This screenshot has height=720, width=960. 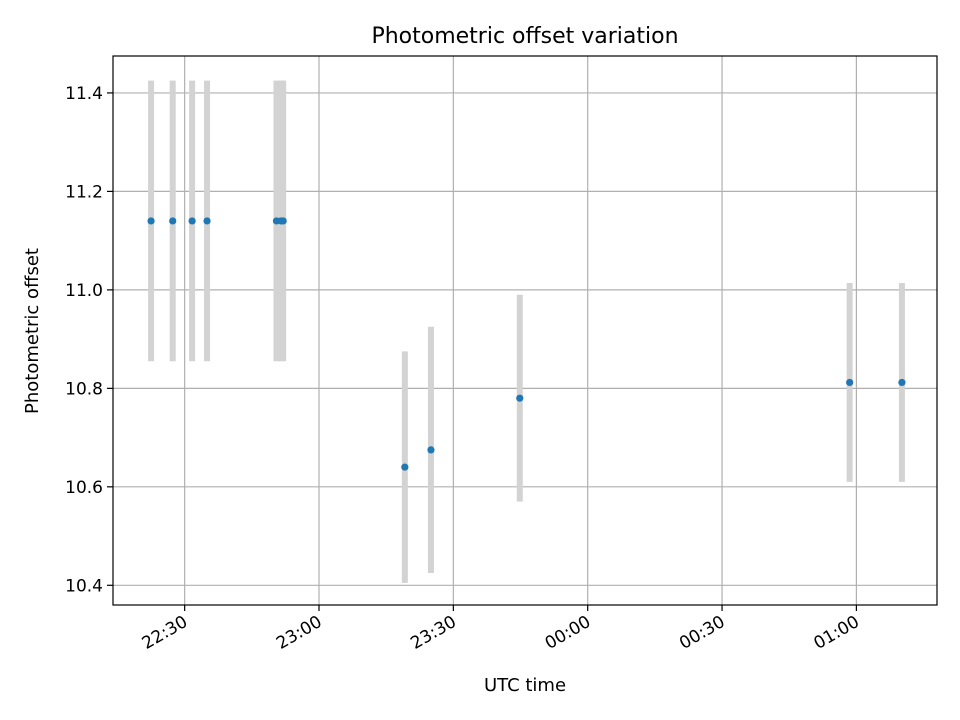 What do you see at coordinates (84, 488) in the screenshot?
I see `y-tick-label: 10.6` at bounding box center [84, 488].